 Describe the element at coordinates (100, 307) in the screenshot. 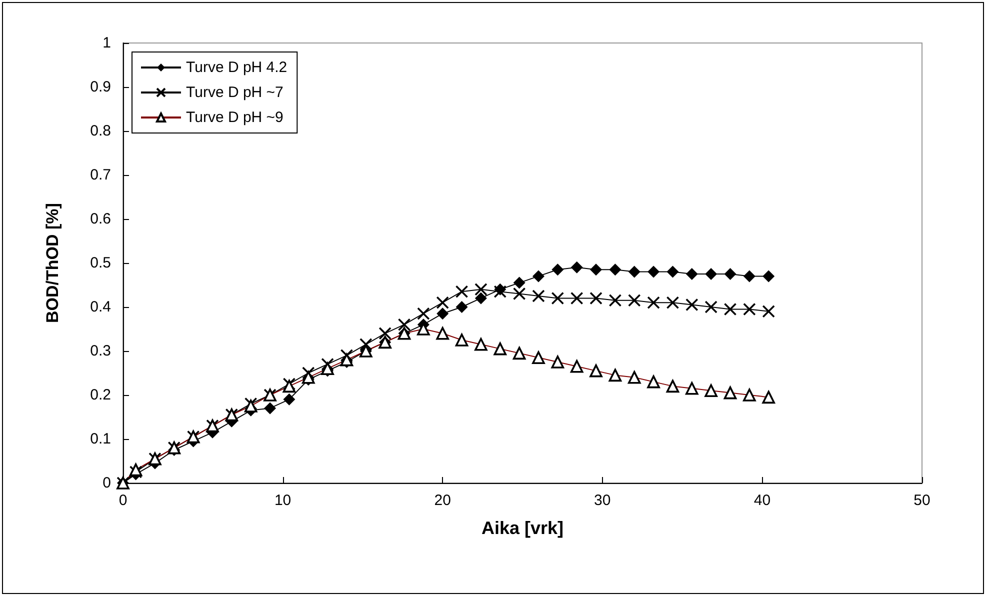

I see `y-tick-label: 0.4` at that location.